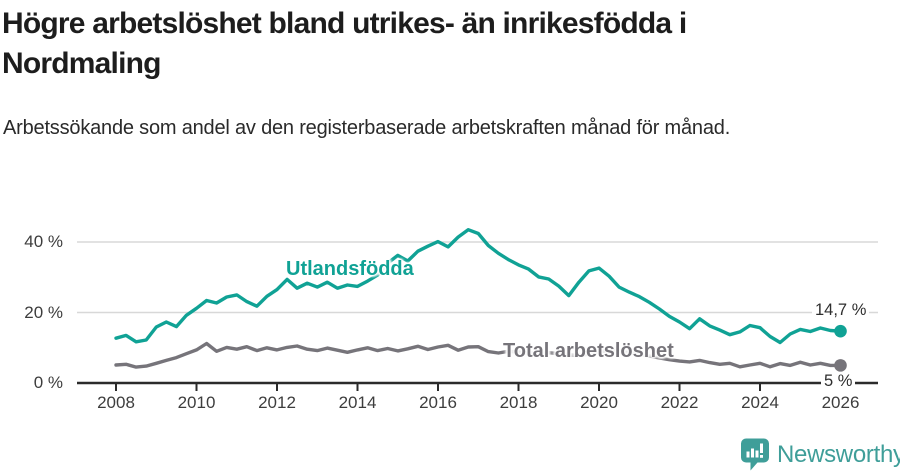  What do you see at coordinates (599, 402) in the screenshot?
I see `x-axis-tick-label: 2020` at bounding box center [599, 402].